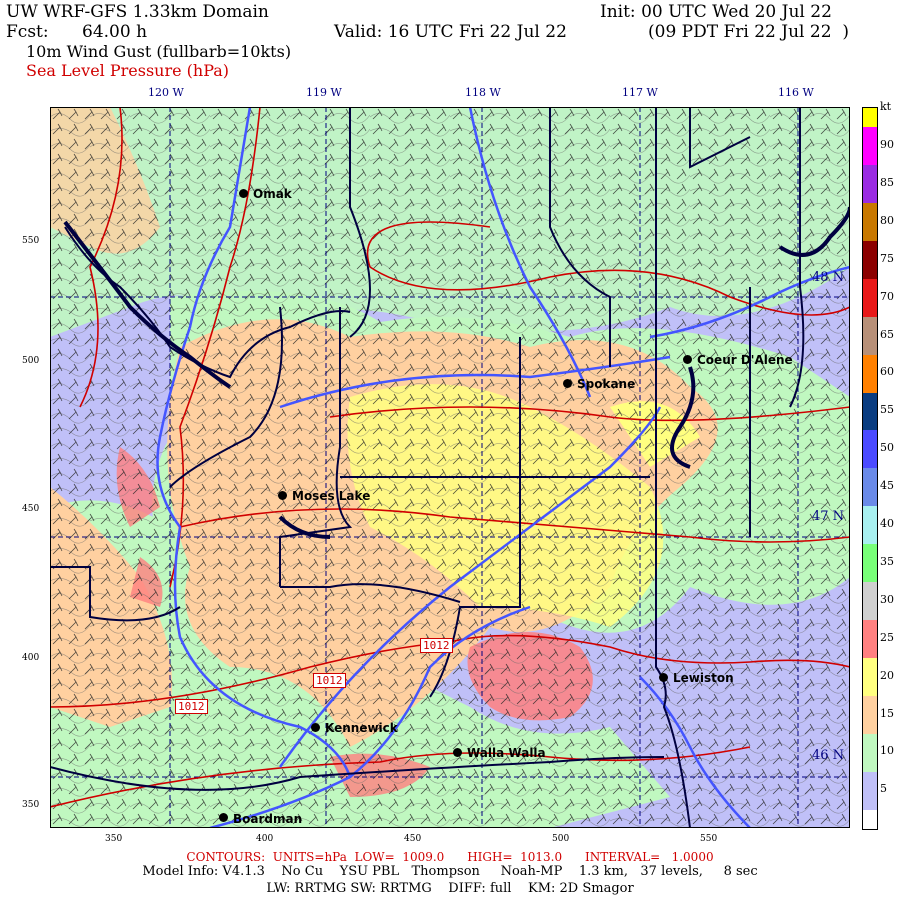 The height and width of the screenshot is (900, 900). I want to click on x-axis-label: 350, so click(114, 839).